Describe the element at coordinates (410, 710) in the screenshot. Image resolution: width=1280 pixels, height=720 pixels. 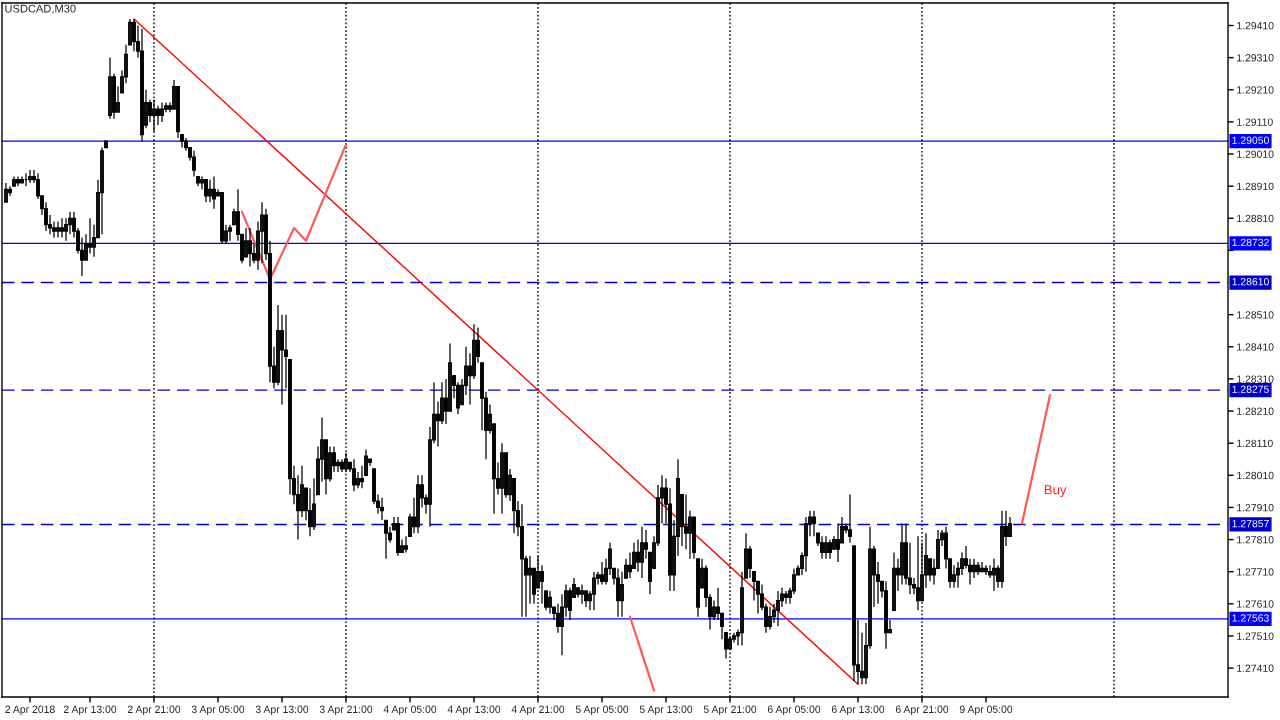
I see `x-tick-label: 4 Apr 05:00` at that location.